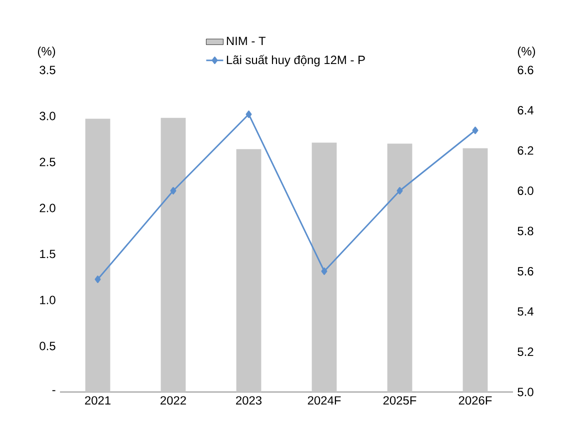  Describe the element at coordinates (97, 400) in the screenshot. I see `x-tick-label: 2021` at that location.